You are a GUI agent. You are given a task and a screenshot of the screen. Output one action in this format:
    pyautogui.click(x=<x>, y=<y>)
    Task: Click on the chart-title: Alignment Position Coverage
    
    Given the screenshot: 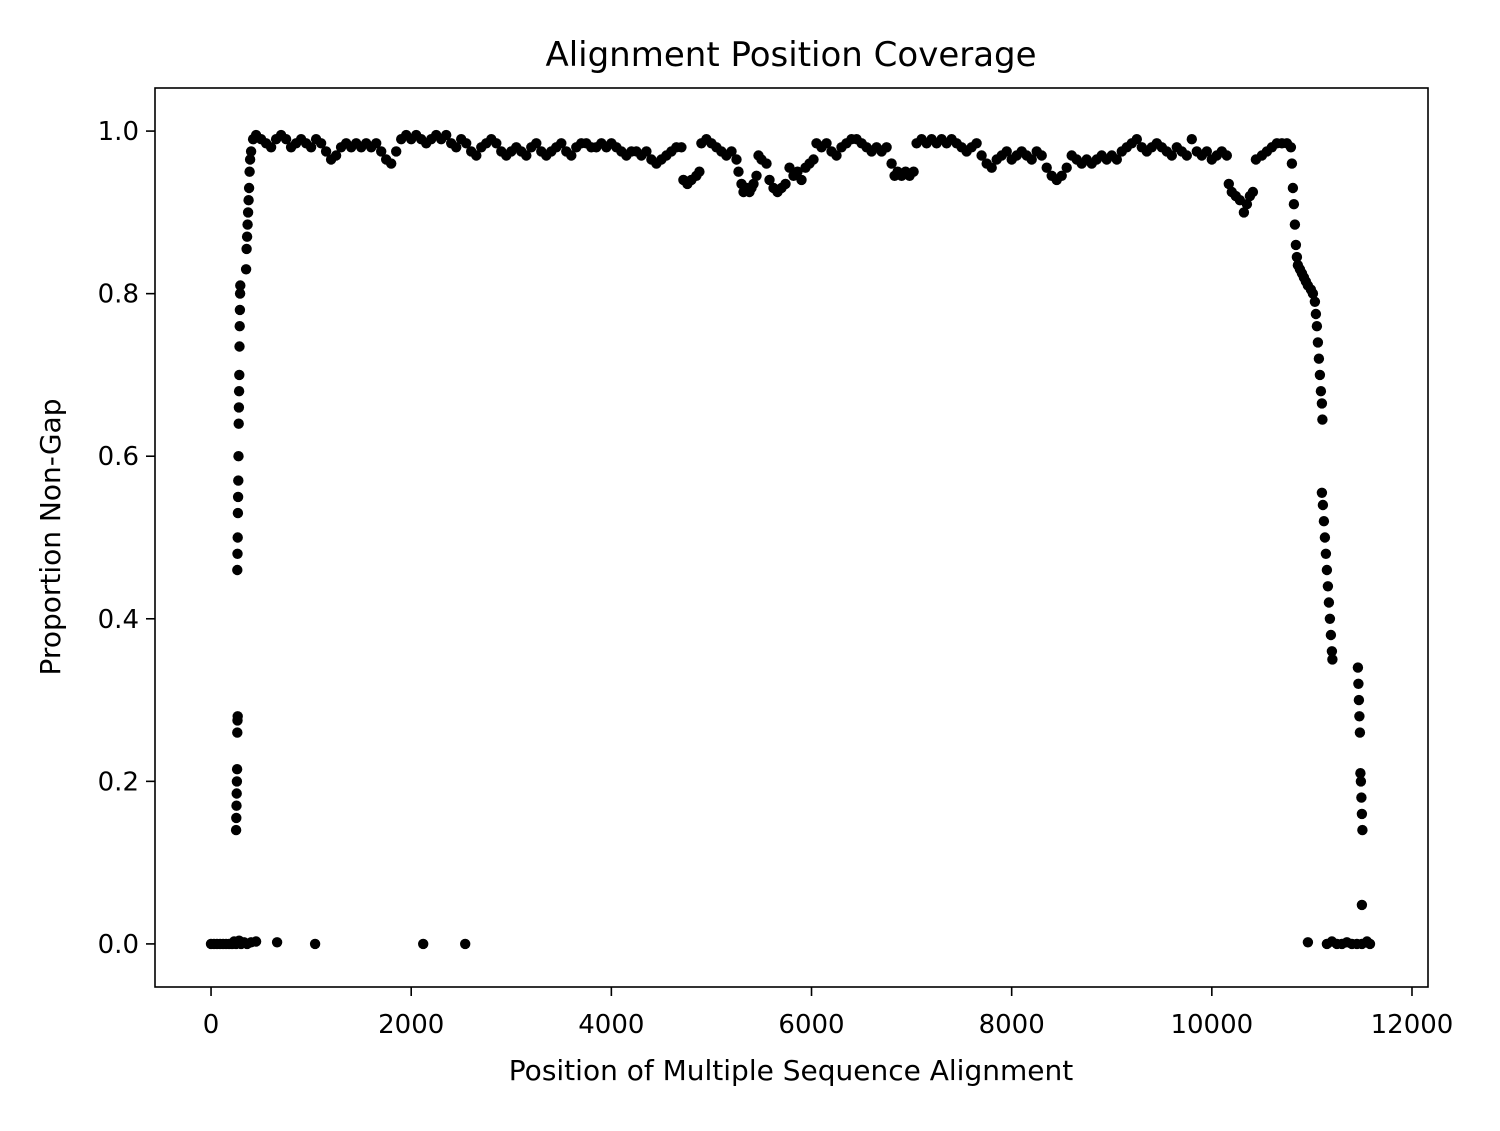 What is the action you would take?
    pyautogui.click(x=790, y=55)
    